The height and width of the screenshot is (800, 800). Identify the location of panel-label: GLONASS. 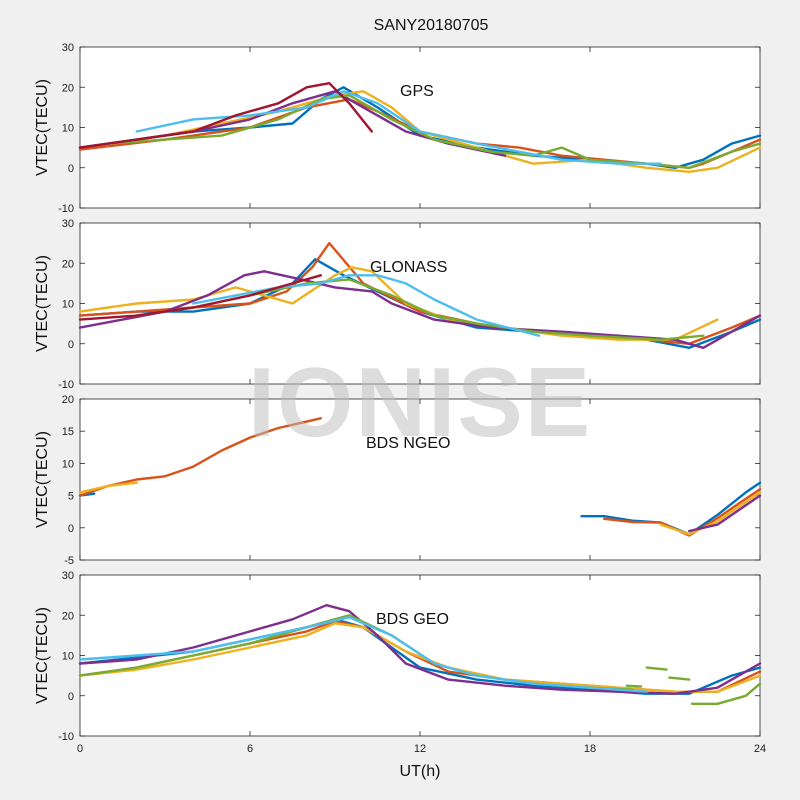
(408, 267).